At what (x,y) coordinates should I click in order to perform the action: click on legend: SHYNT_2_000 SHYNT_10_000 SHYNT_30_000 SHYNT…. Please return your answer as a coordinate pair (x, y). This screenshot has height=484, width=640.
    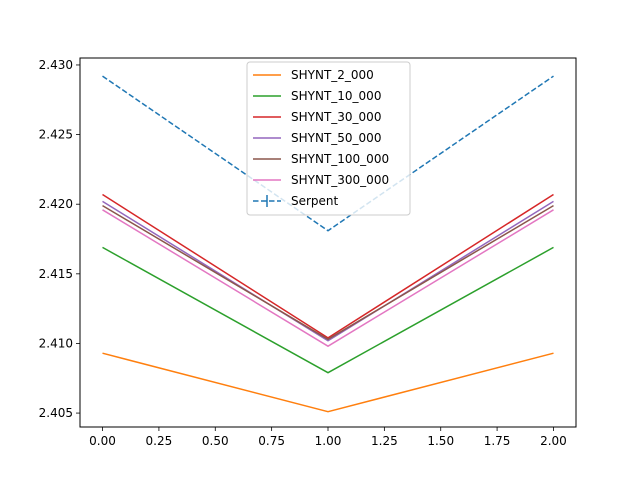
    Looking at the image, I should click on (328, 138).